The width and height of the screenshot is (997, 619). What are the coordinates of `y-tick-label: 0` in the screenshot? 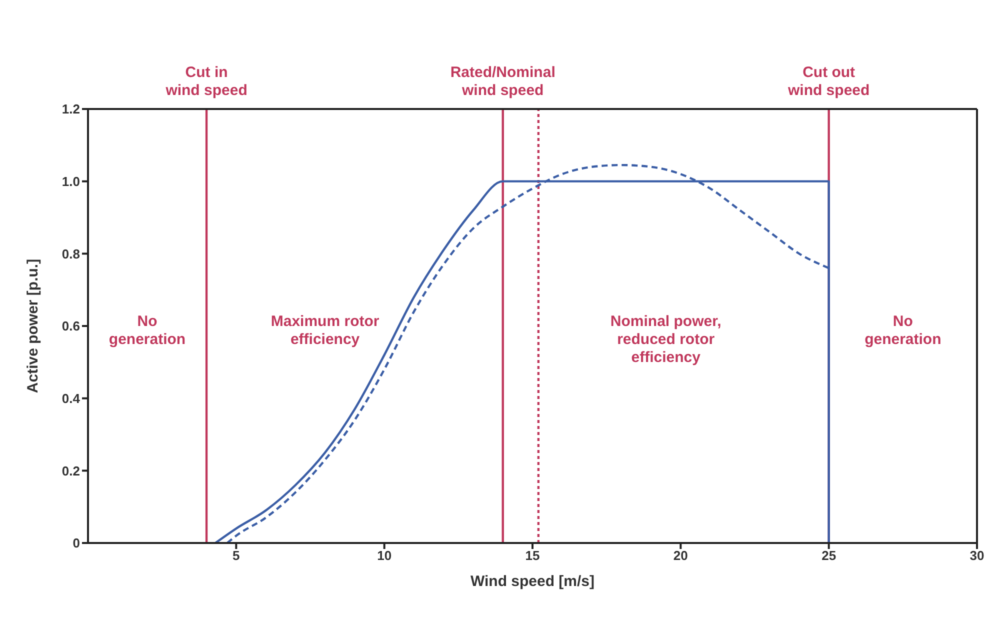 It's located at (76, 543).